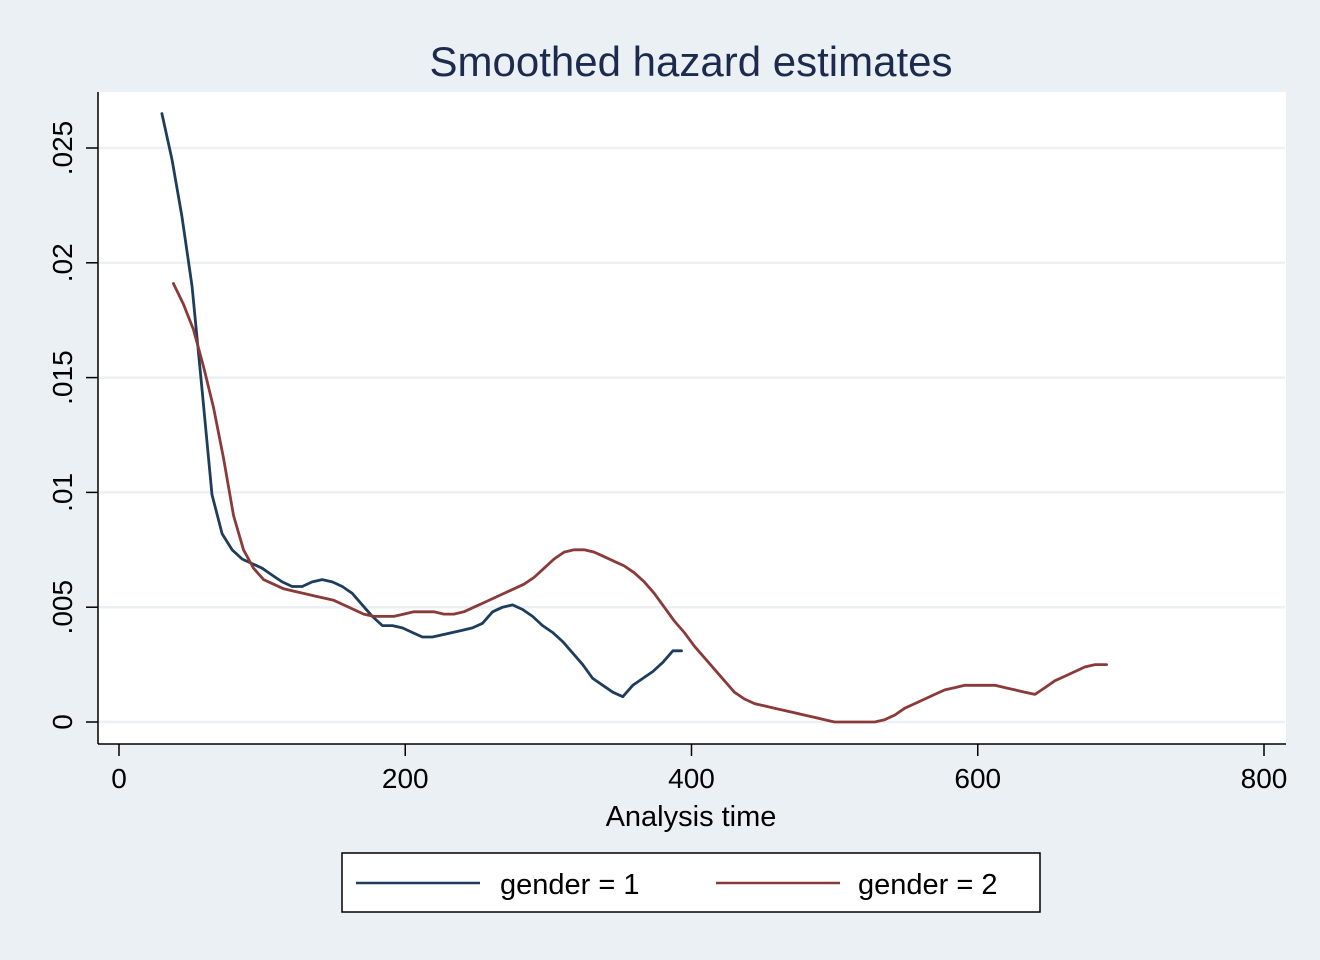  What do you see at coordinates (62, 262) in the screenshot?
I see `y-tick-label: .02` at bounding box center [62, 262].